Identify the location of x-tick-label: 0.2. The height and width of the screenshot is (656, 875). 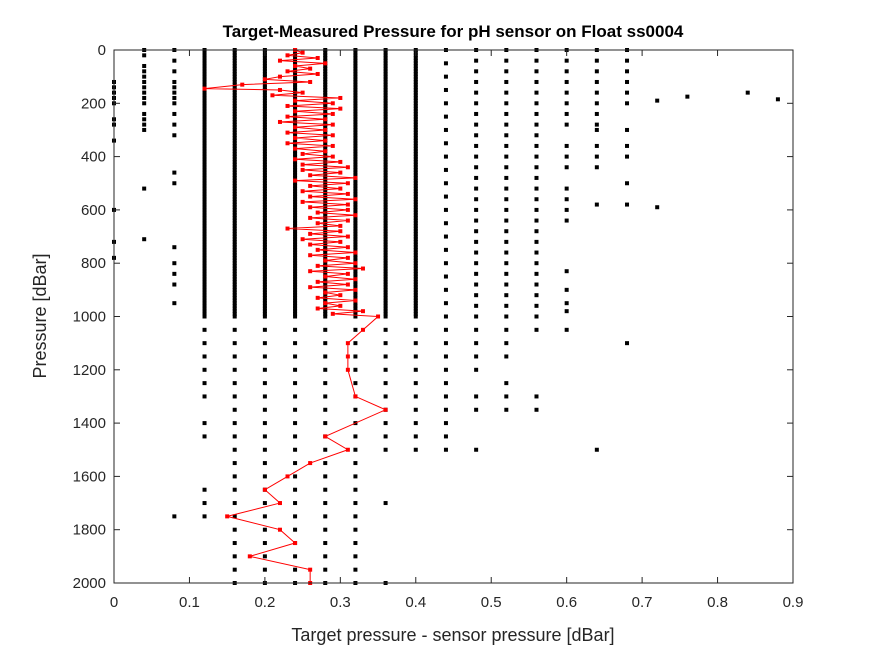
(264, 602).